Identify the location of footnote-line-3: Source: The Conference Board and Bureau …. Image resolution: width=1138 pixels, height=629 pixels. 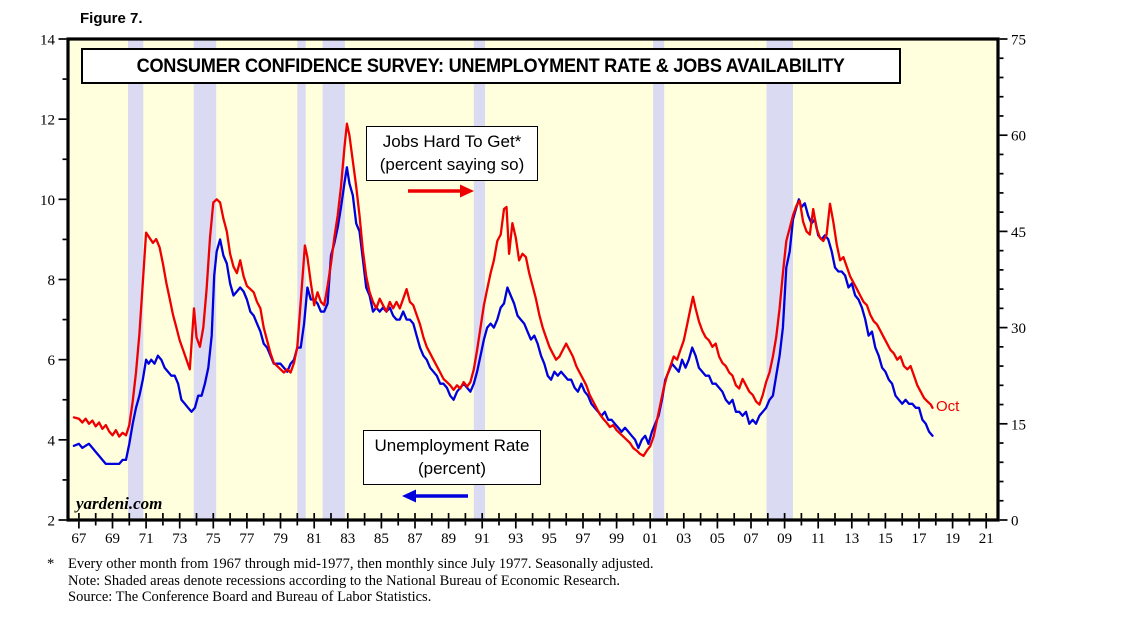
(250, 597).